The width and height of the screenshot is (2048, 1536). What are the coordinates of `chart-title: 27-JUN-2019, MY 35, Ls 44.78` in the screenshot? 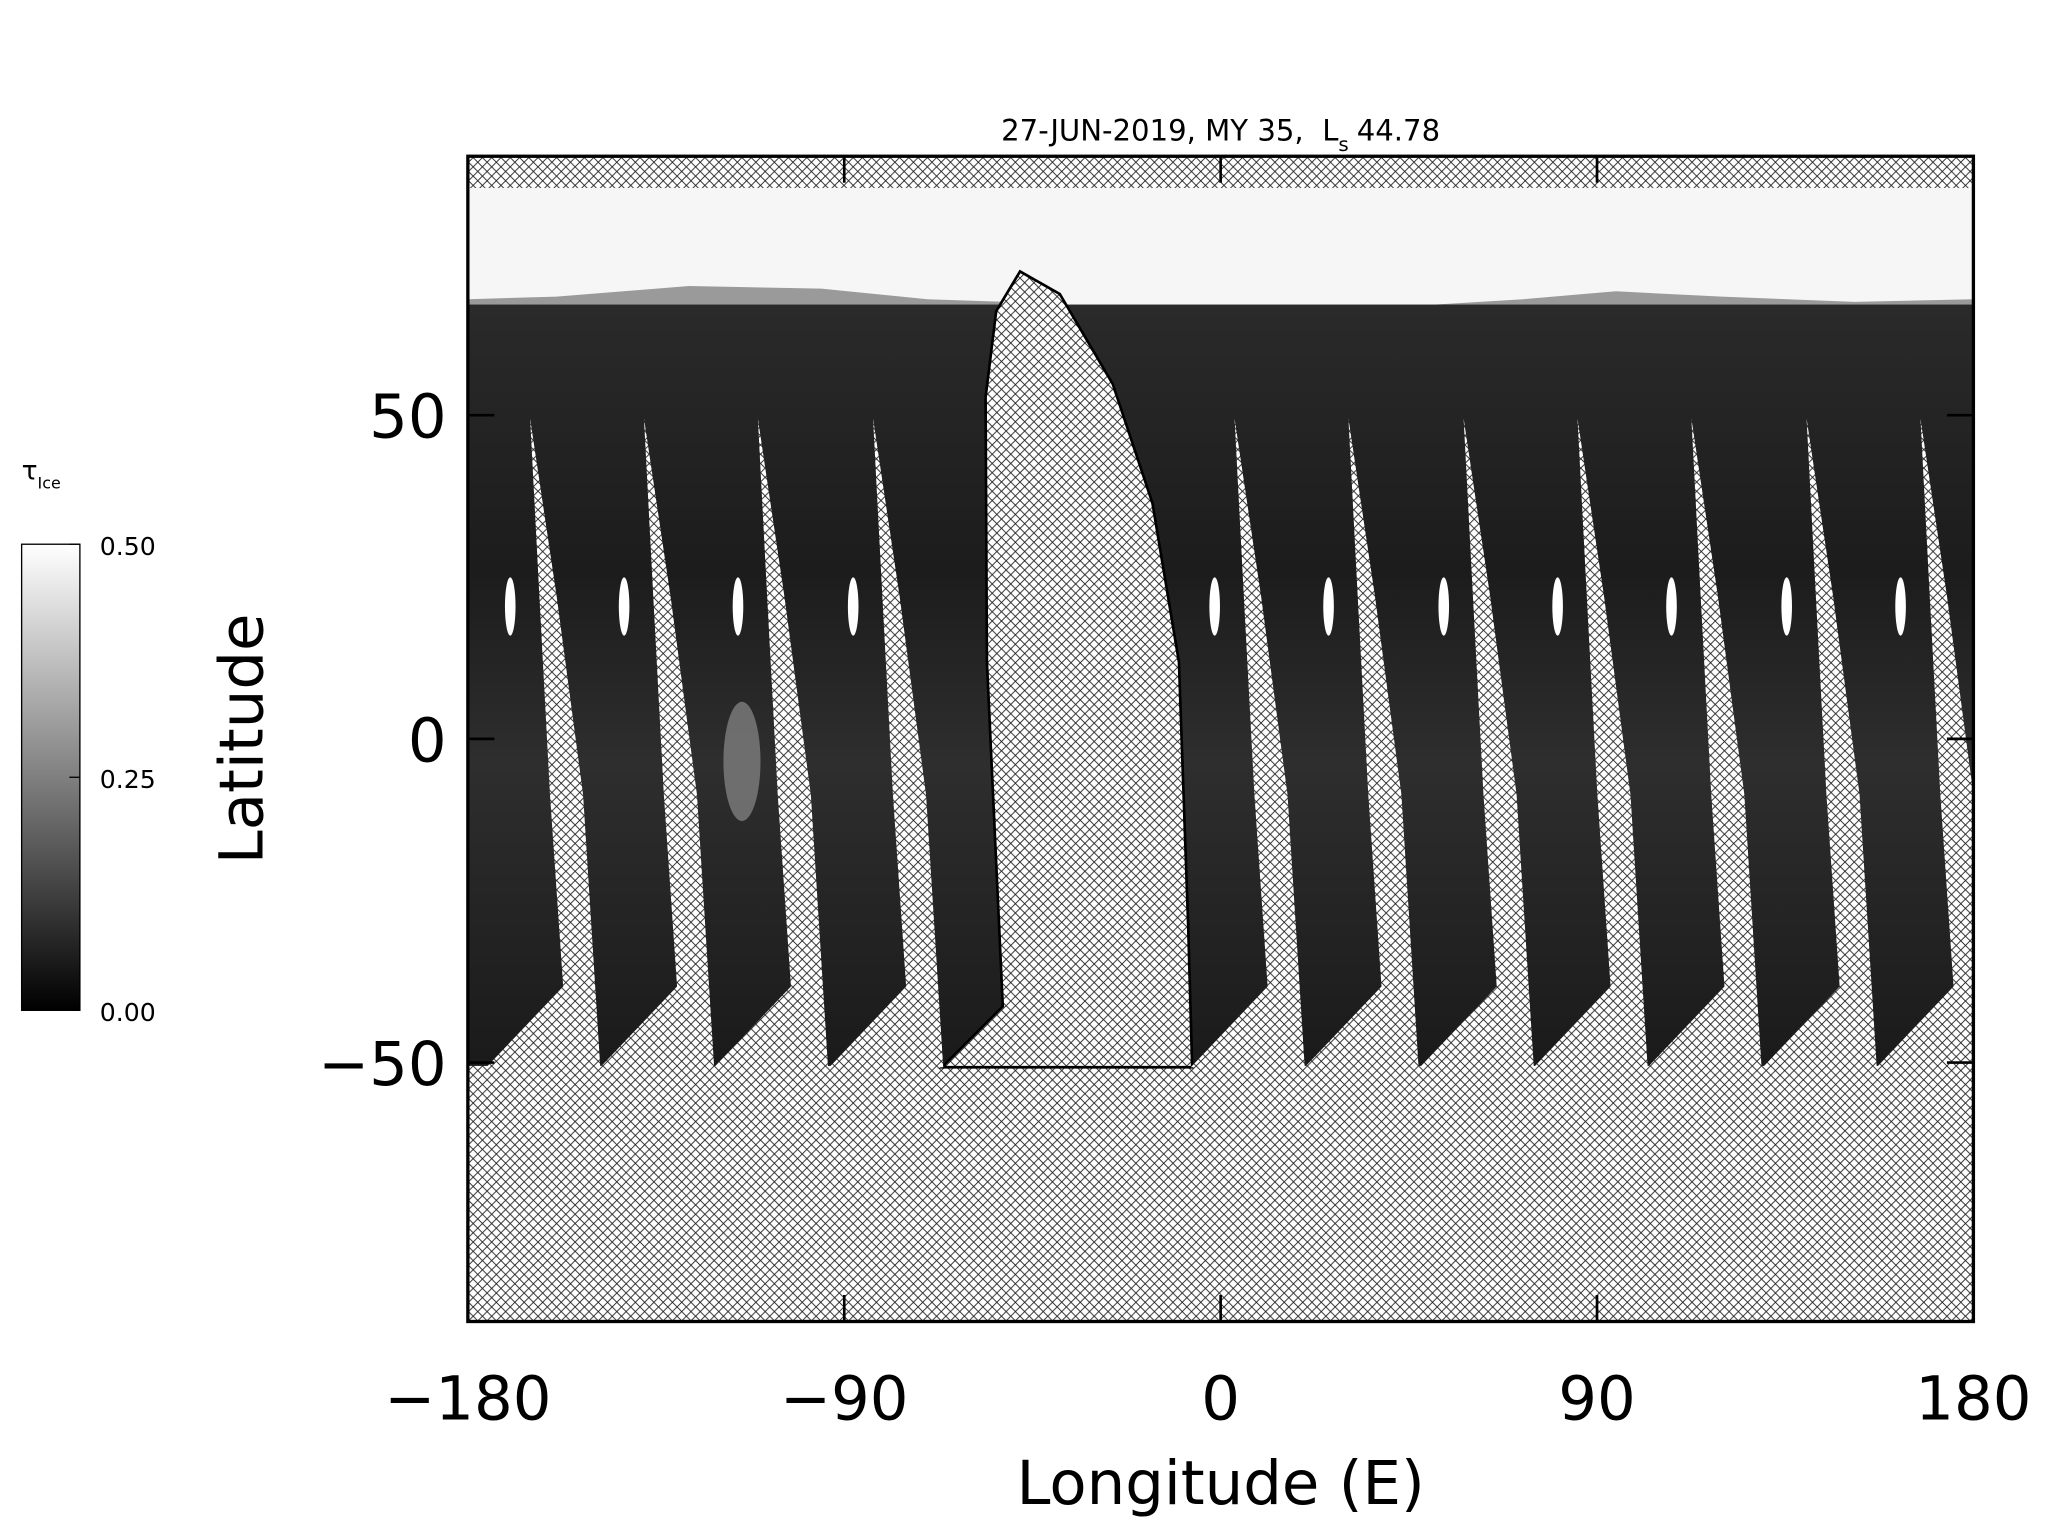 It's located at (1220, 134).